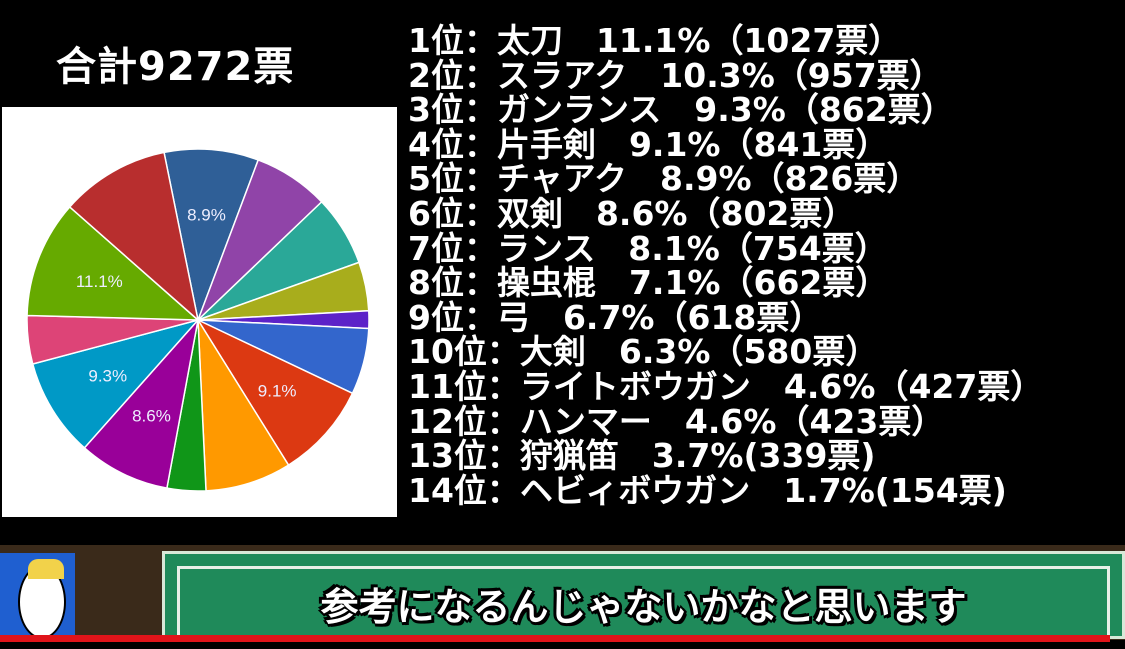  I want to click on ranking-row: 11位：ライトボウガン 4.6%（427票）, so click(726, 386).